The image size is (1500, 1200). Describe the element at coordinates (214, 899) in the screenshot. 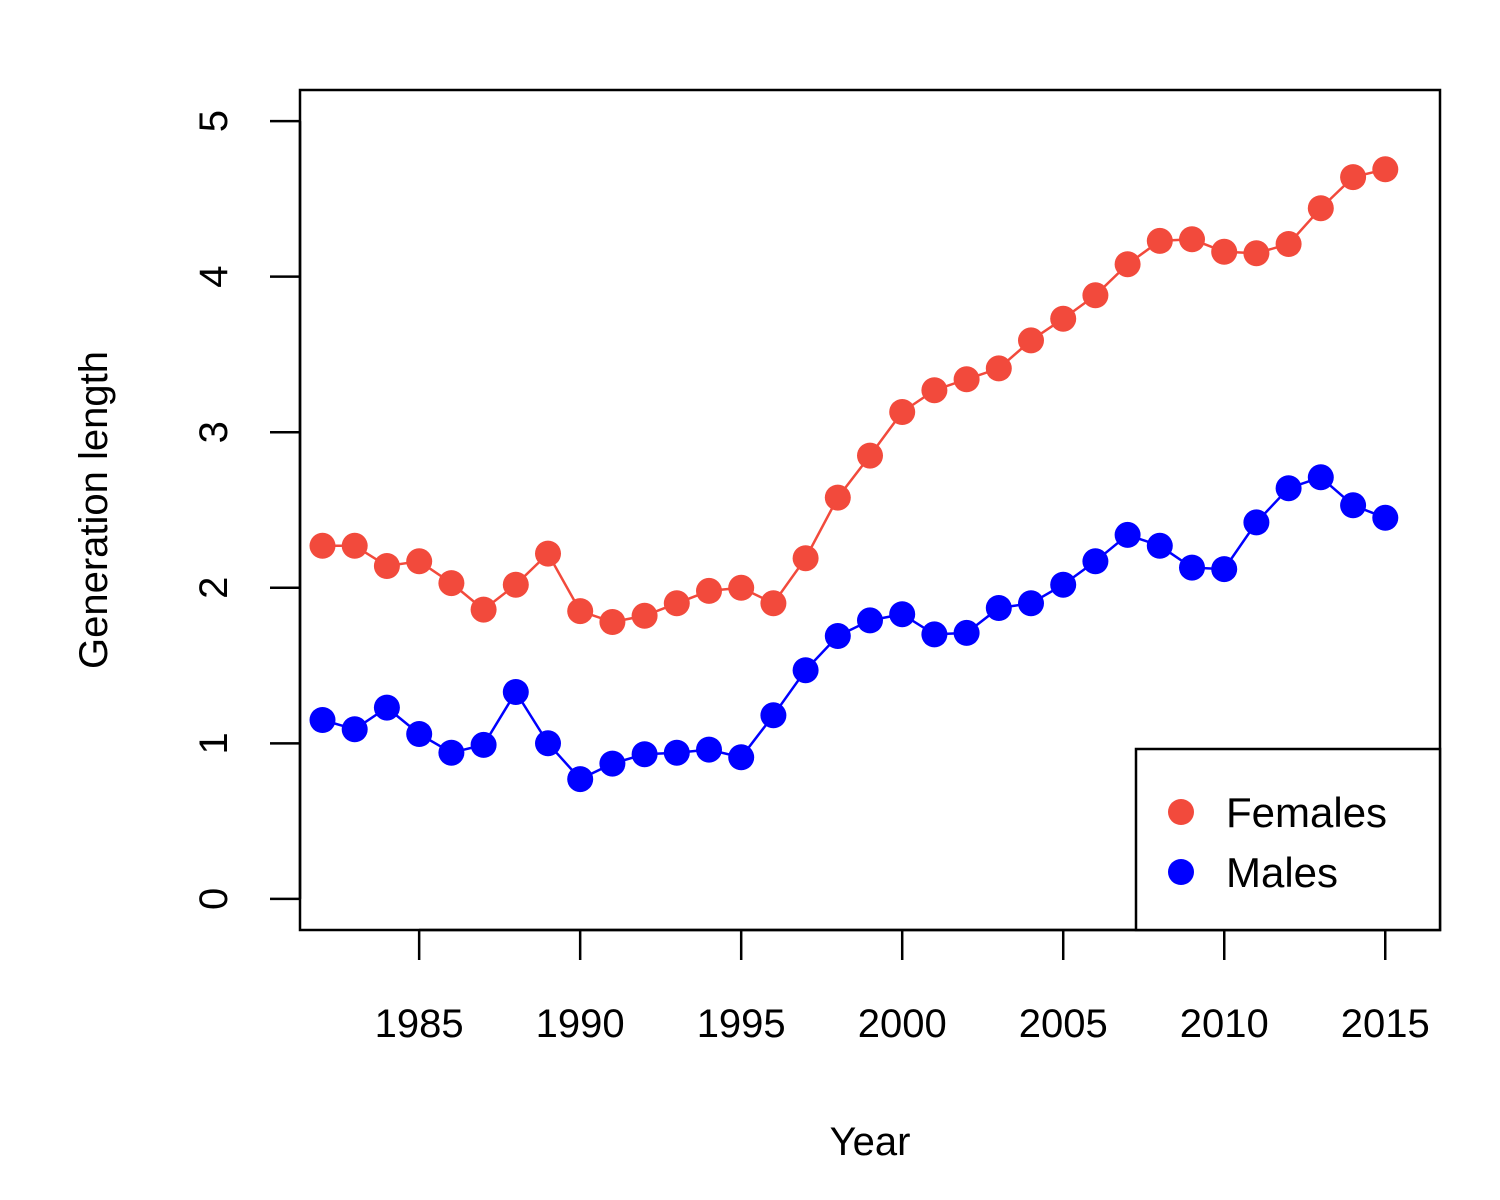

I see `y-tick-label: 0` at that location.